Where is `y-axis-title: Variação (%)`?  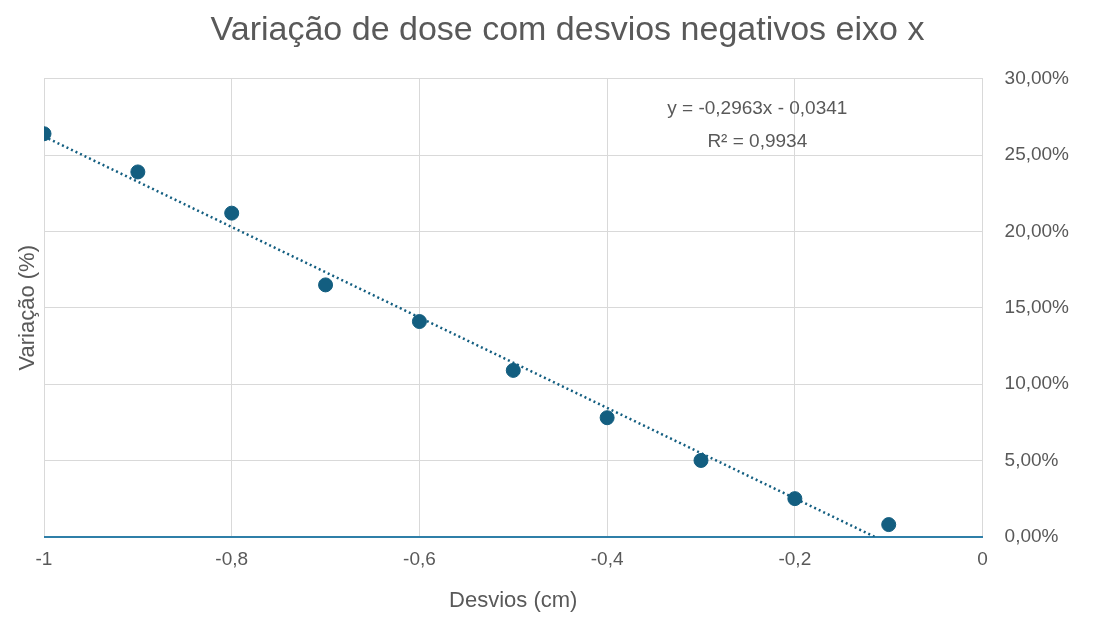 y-axis-title: Variação (%) is located at coordinates (27, 308).